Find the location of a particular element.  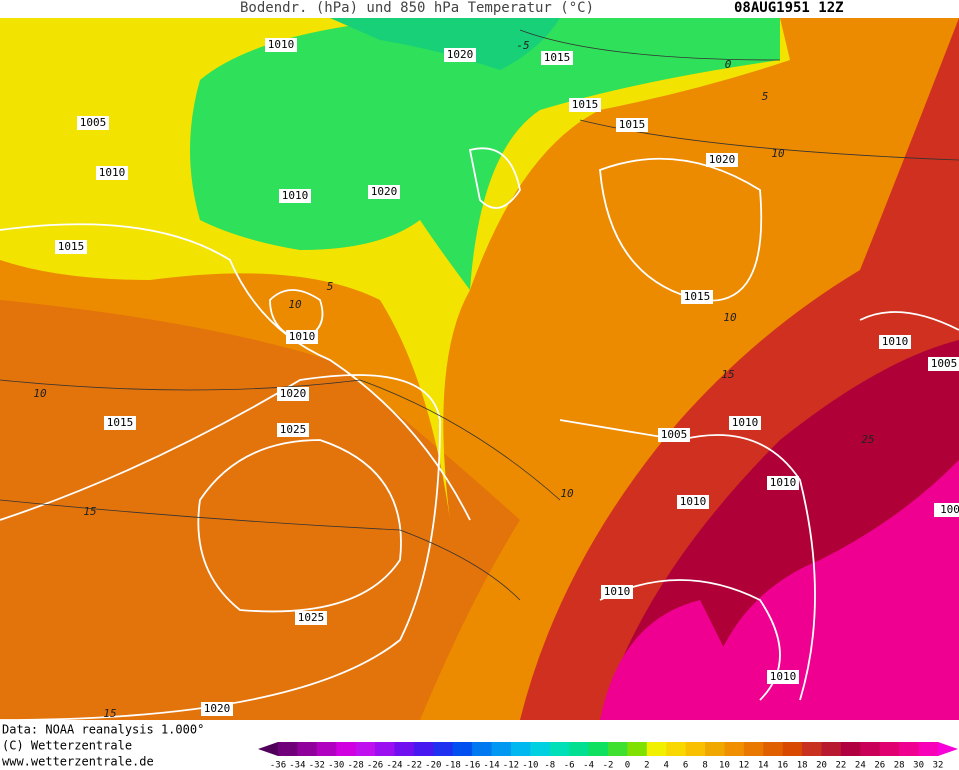

colorbar-label: 28 is located at coordinates (899, 765).